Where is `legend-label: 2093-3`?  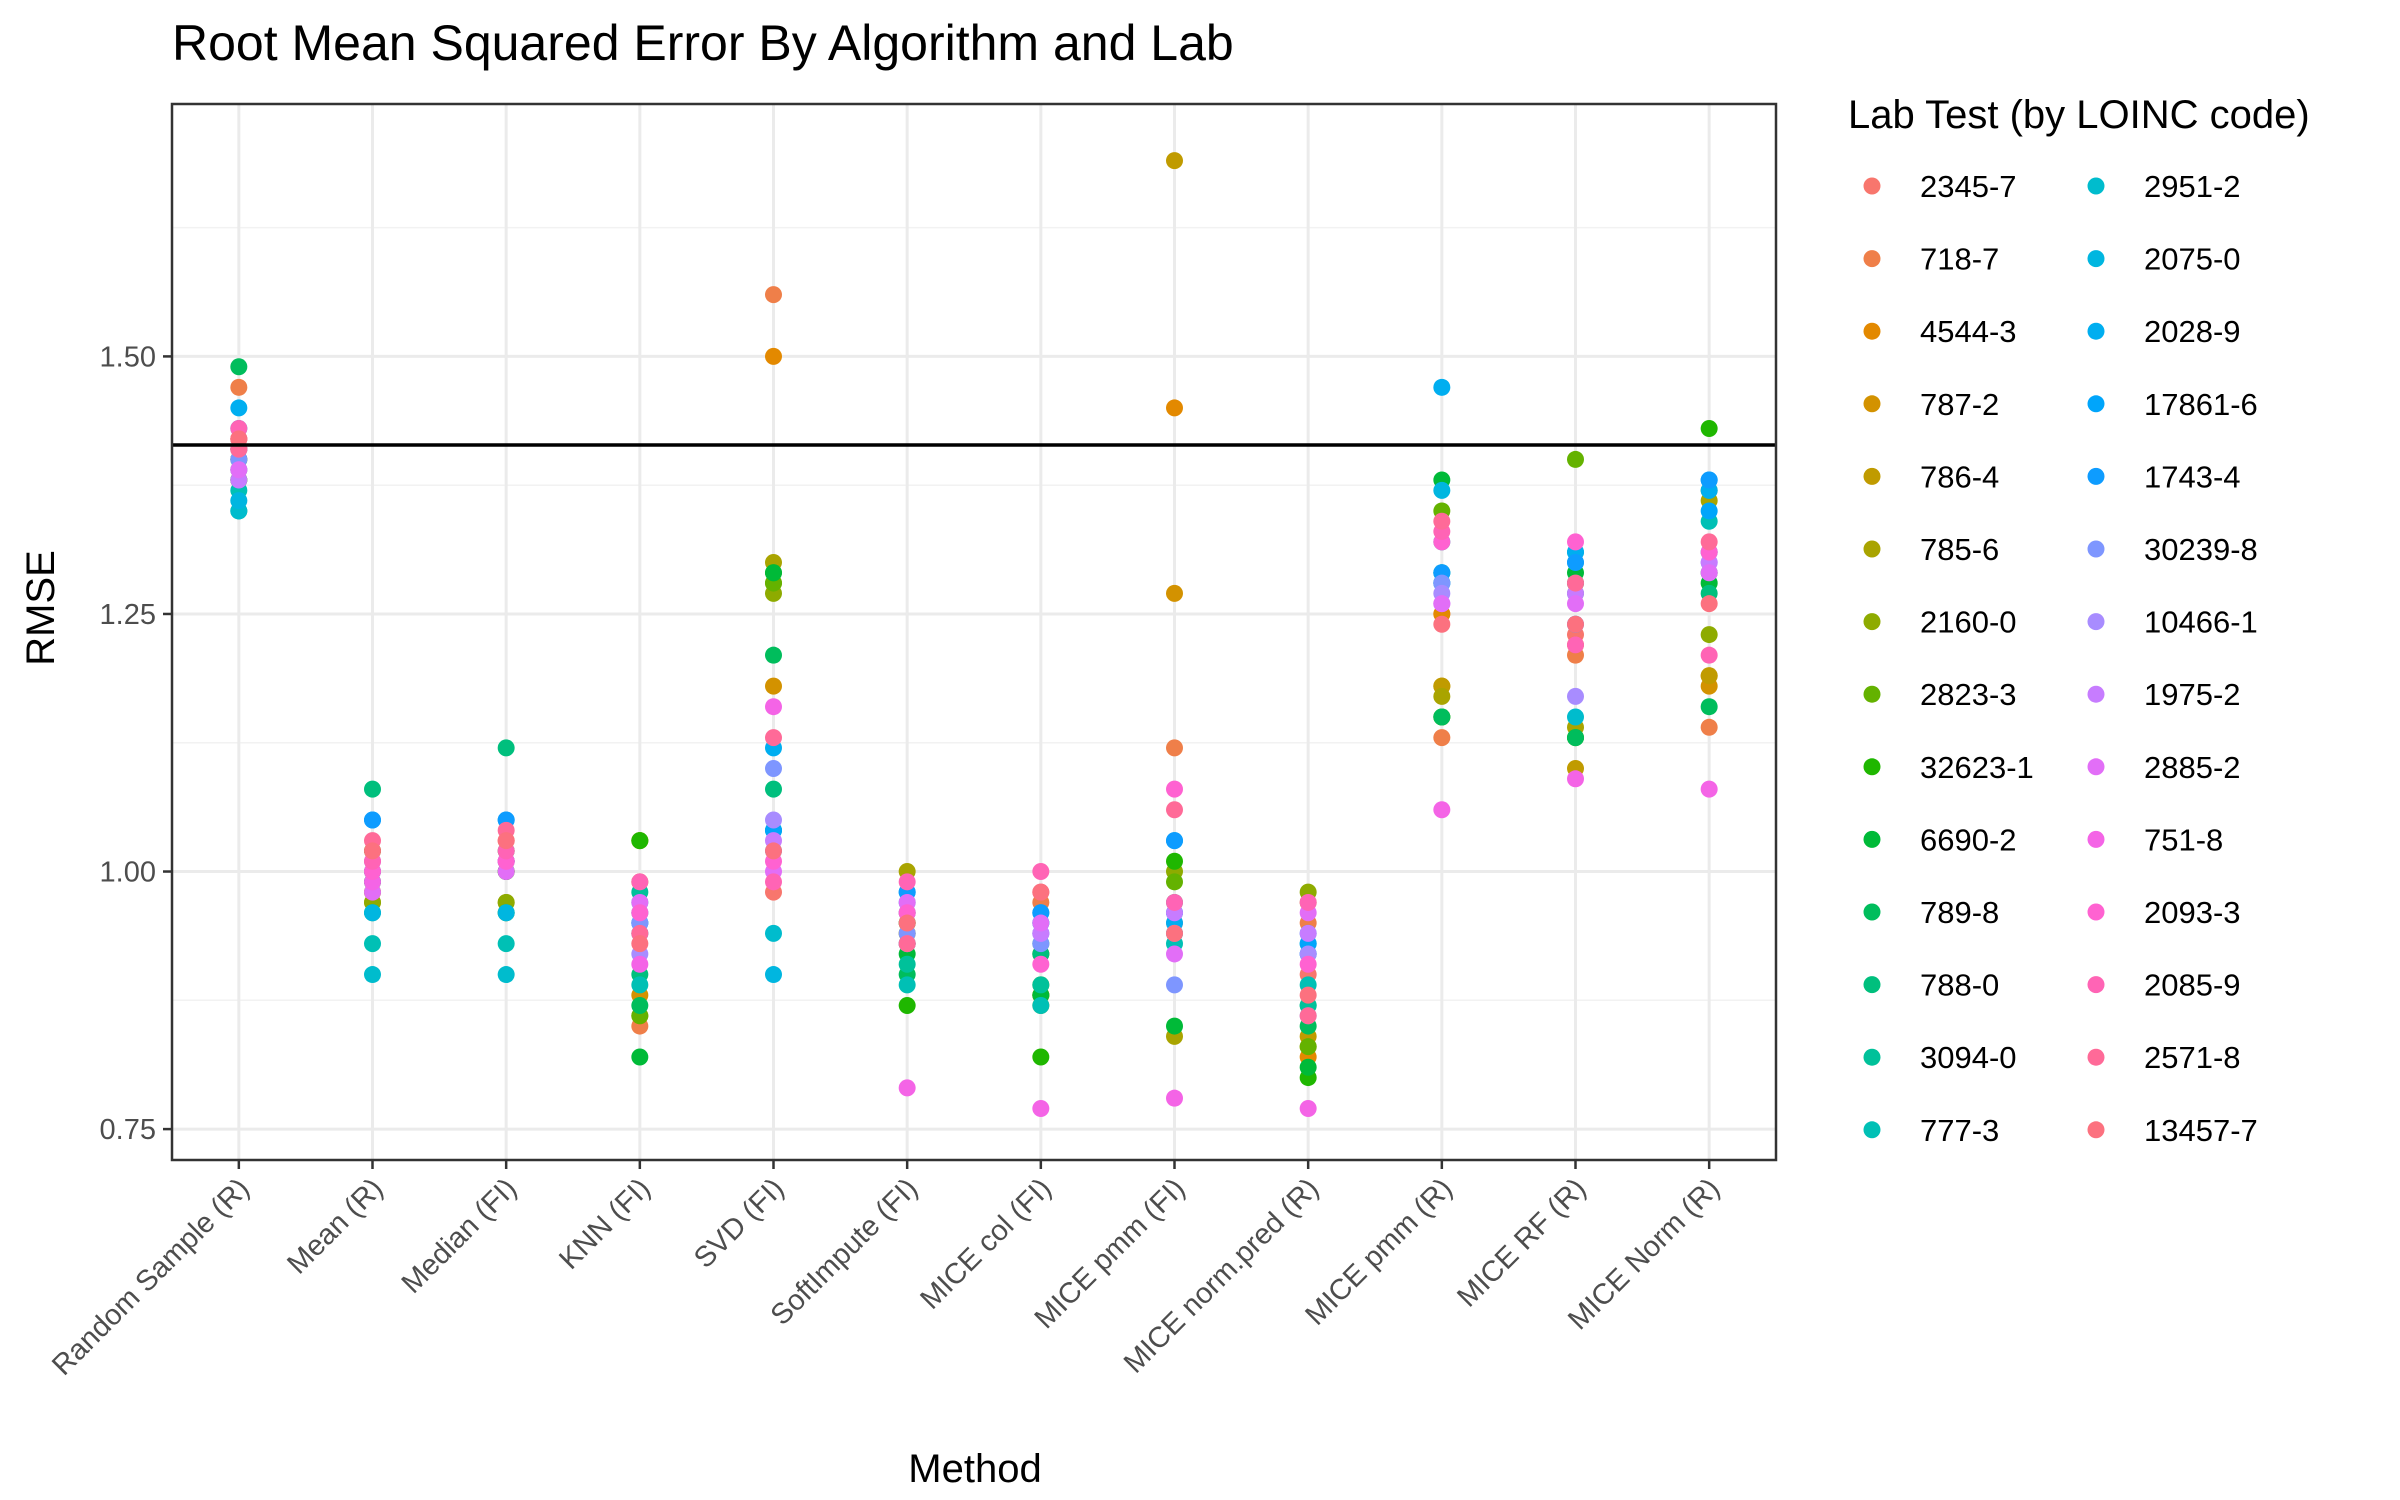 legend-label: 2093-3 is located at coordinates (2192, 912).